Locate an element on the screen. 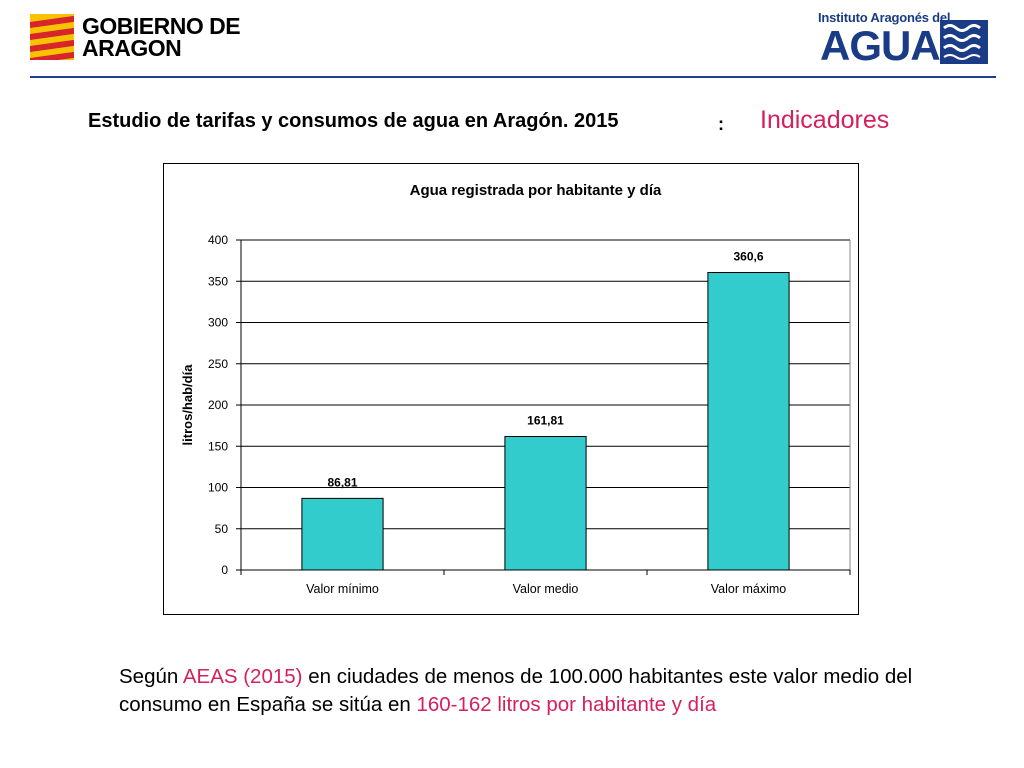 This screenshot has height=768, width=1024. chart-title: Agua registrada por habitante y día is located at coordinates (536, 190).